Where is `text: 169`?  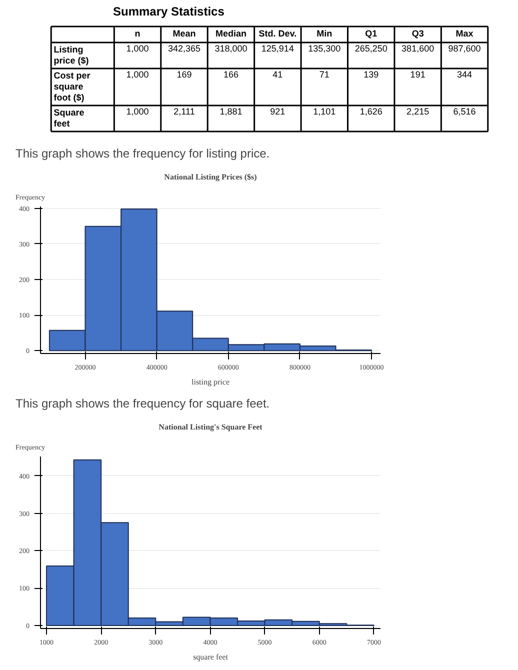
text: 169 is located at coordinates (184, 75).